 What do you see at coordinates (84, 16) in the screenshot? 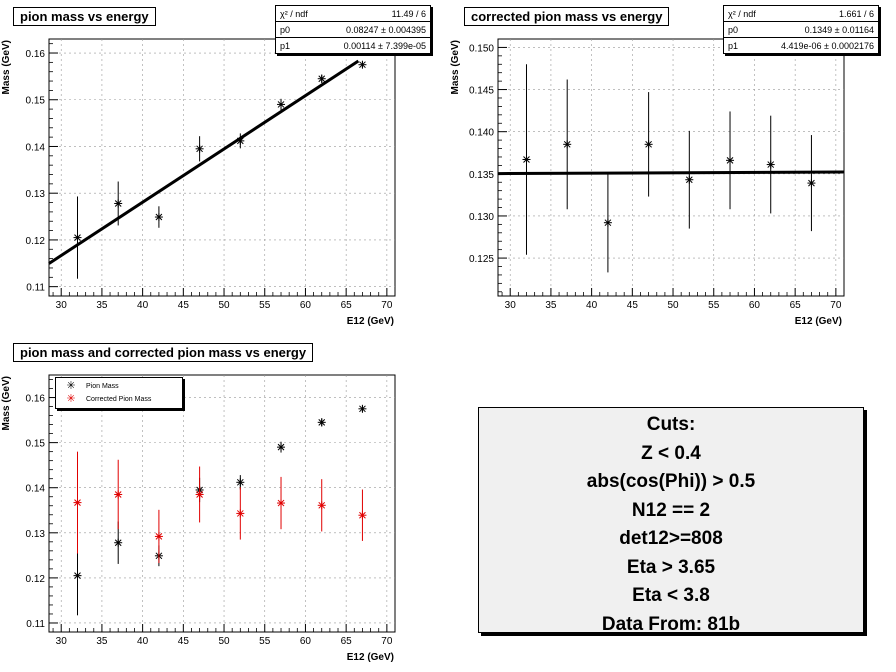
I see `chart-title: pion mass vs energy` at bounding box center [84, 16].